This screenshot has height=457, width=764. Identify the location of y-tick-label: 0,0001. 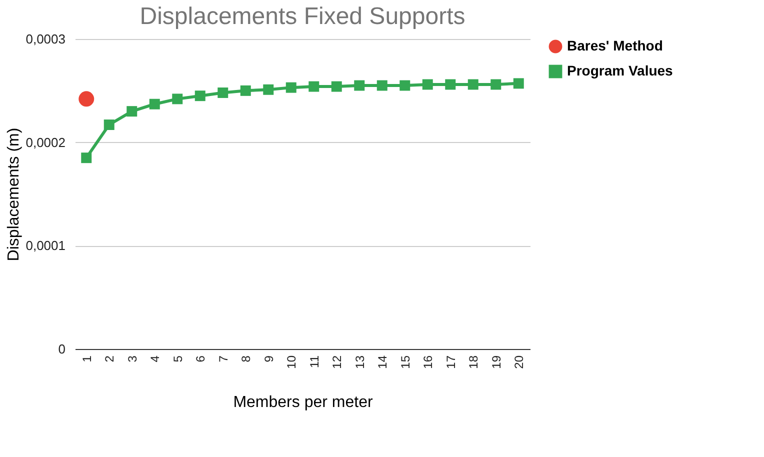
(46, 246).